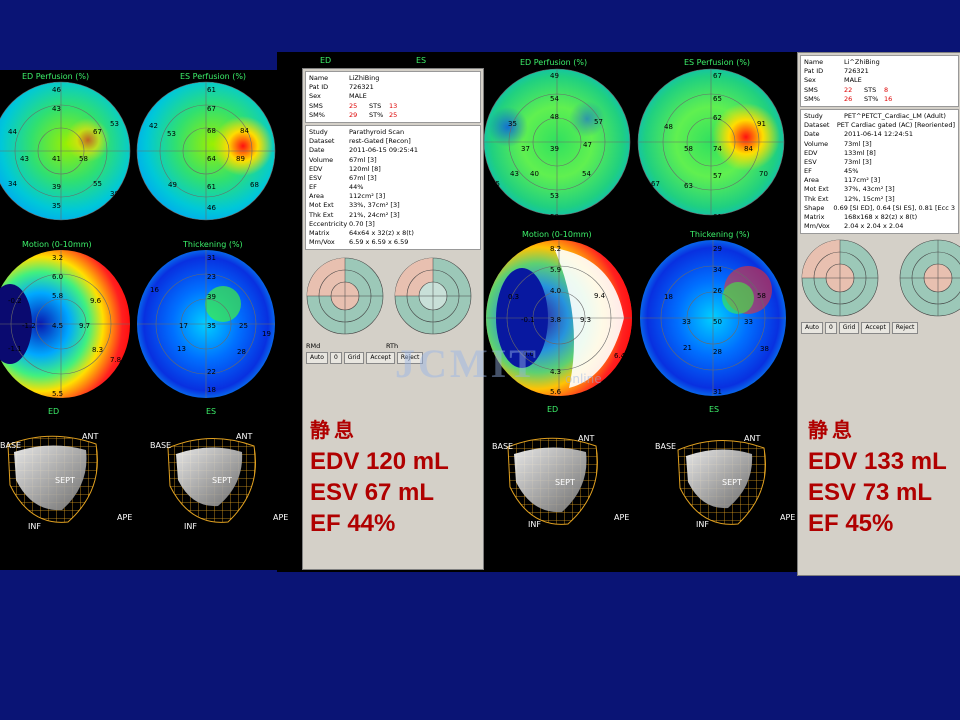 This screenshot has height=720, width=960. What do you see at coordinates (96, 301) in the screenshot?
I see `left-motion-value: 9.6` at bounding box center [96, 301].